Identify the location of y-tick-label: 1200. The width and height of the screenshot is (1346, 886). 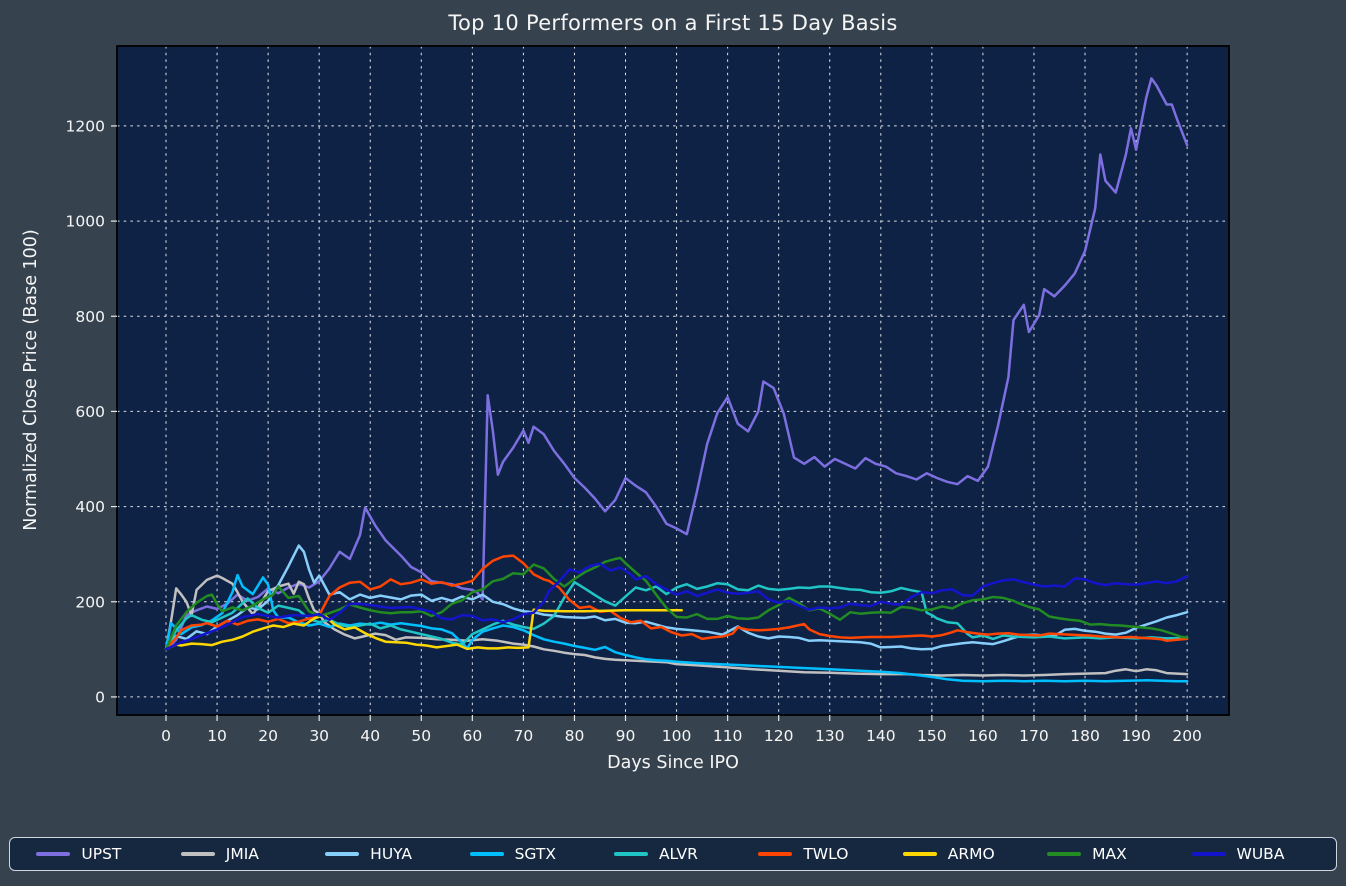
(85, 126).